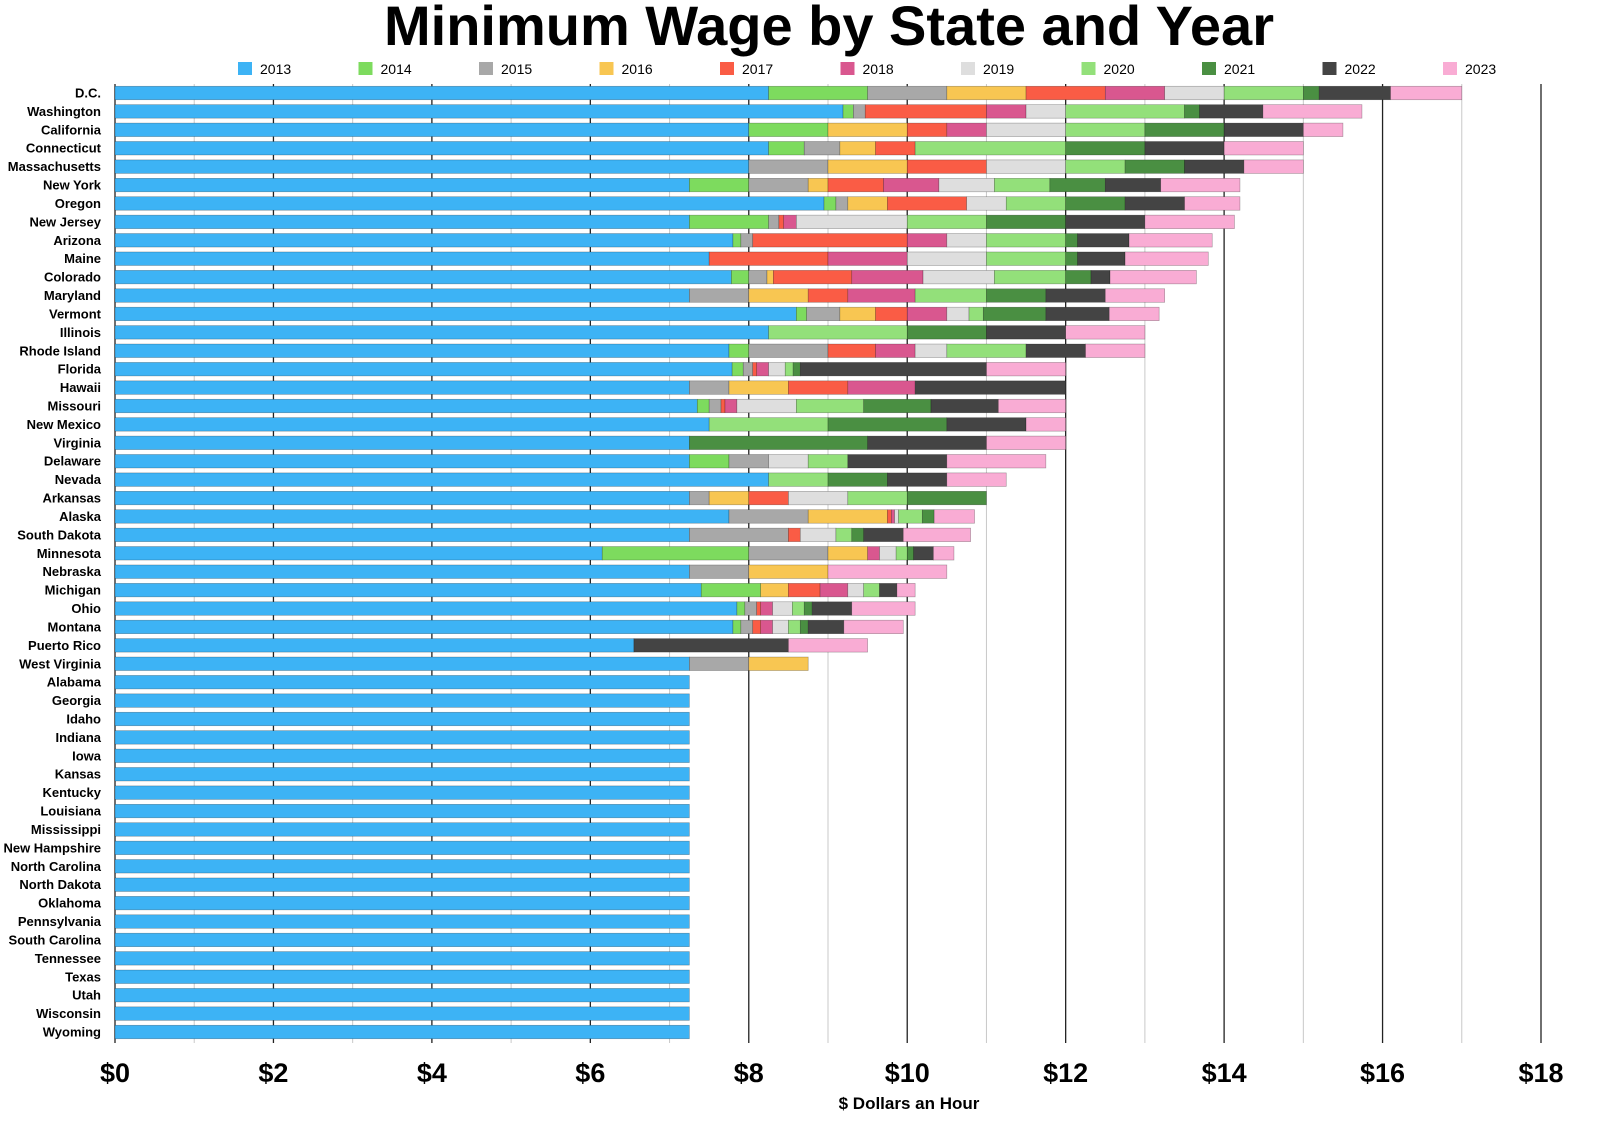  I want to click on state-label: Texas, so click(83, 976).